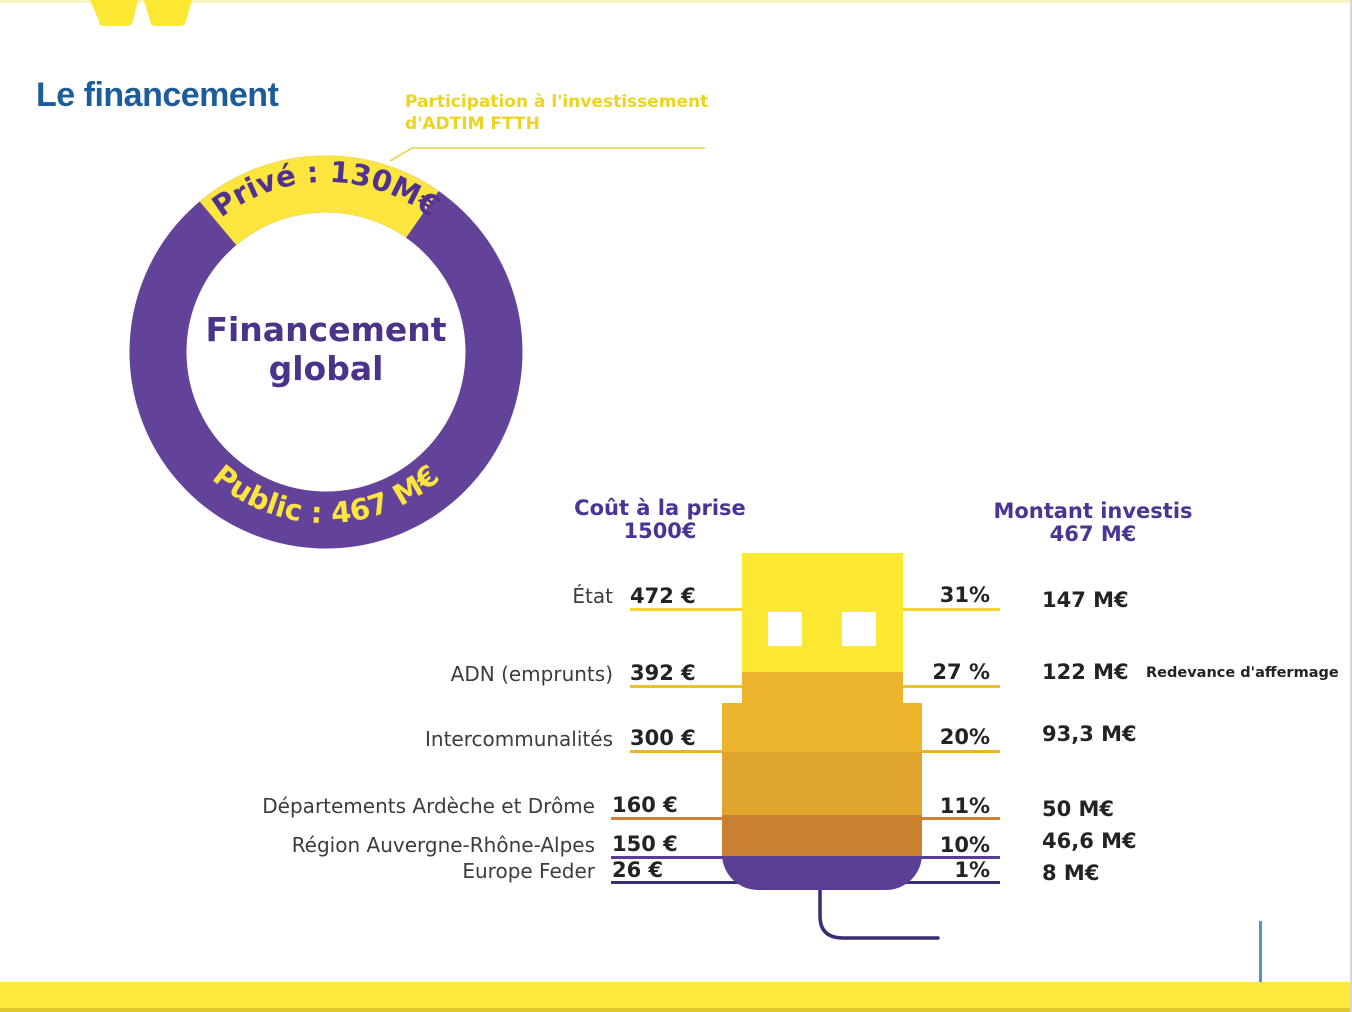 The image size is (1352, 1012). What do you see at coordinates (964, 737) in the screenshot?
I see `row-percent: 20%` at bounding box center [964, 737].